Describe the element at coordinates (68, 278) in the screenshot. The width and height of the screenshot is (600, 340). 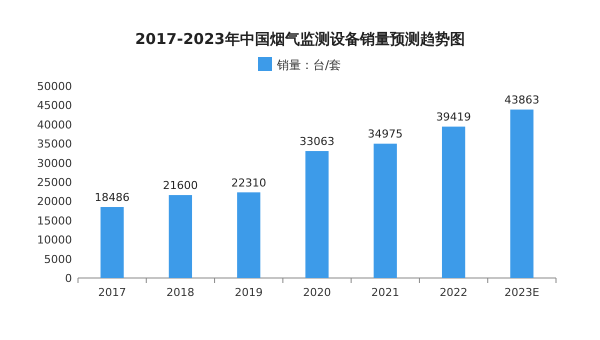
I see `y-tick-label: 0` at that location.